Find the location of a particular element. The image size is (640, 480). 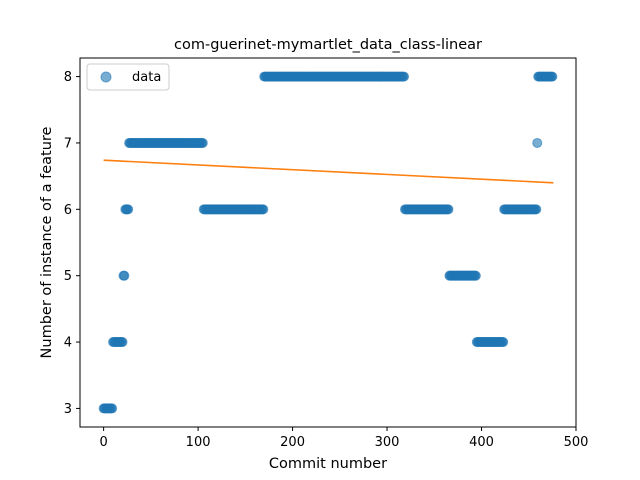

x-tick-label: 0 is located at coordinates (103, 442).